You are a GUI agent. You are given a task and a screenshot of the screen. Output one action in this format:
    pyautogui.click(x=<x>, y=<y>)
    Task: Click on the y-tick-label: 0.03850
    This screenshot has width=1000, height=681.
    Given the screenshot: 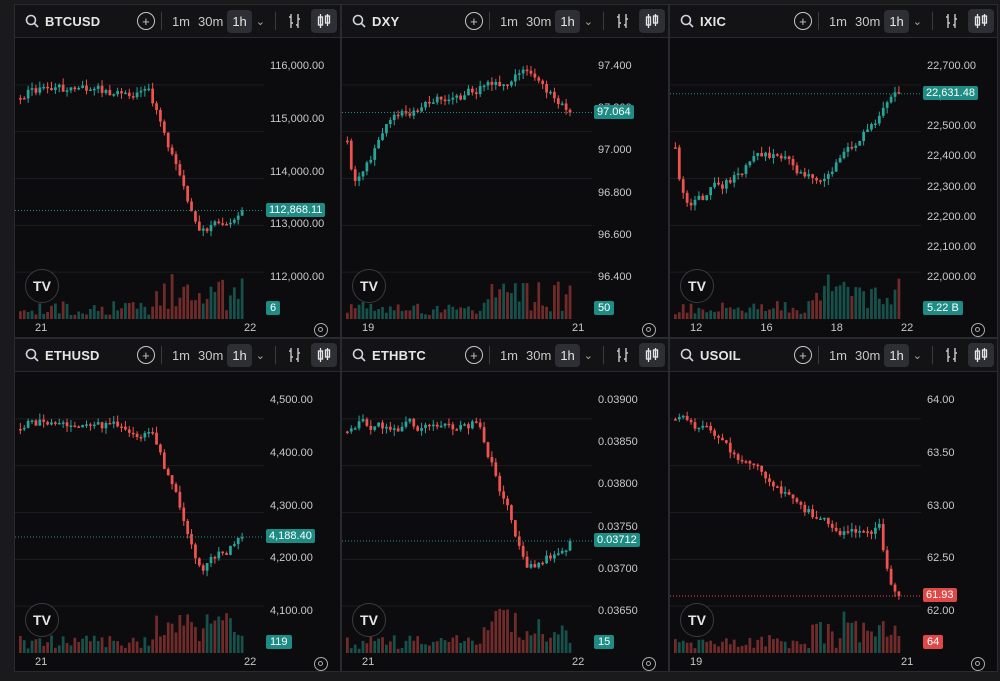 What is the action you would take?
    pyautogui.click(x=618, y=442)
    